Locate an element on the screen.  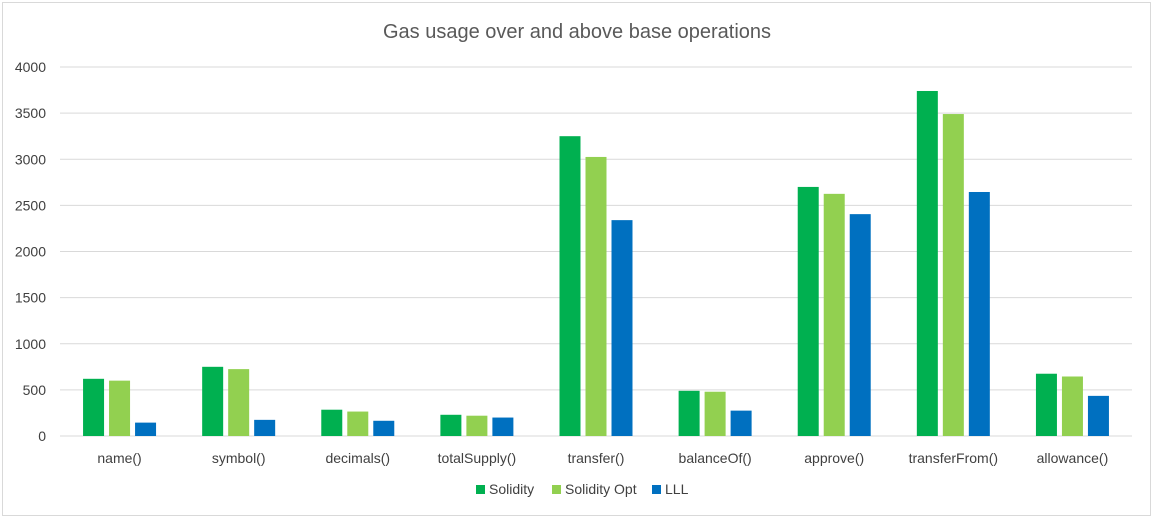
x-category-label: allowance() is located at coordinates (1073, 458).